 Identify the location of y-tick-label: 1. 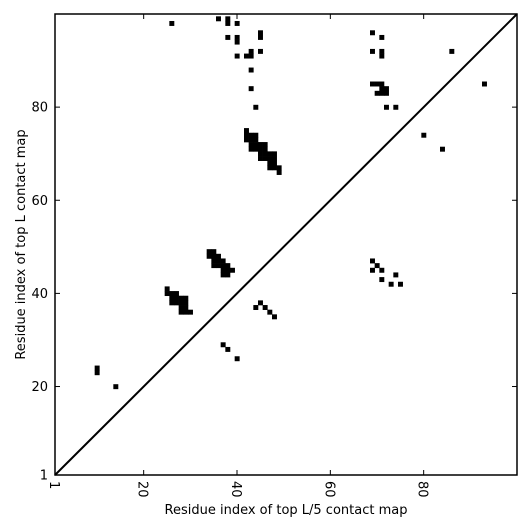
(44, 476).